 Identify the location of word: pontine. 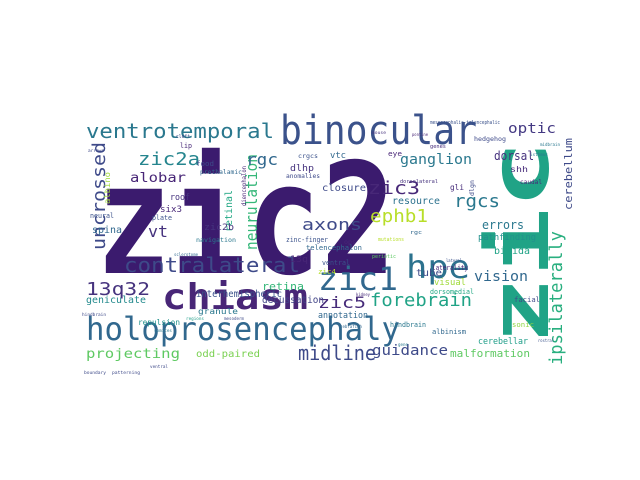
(420, 134).